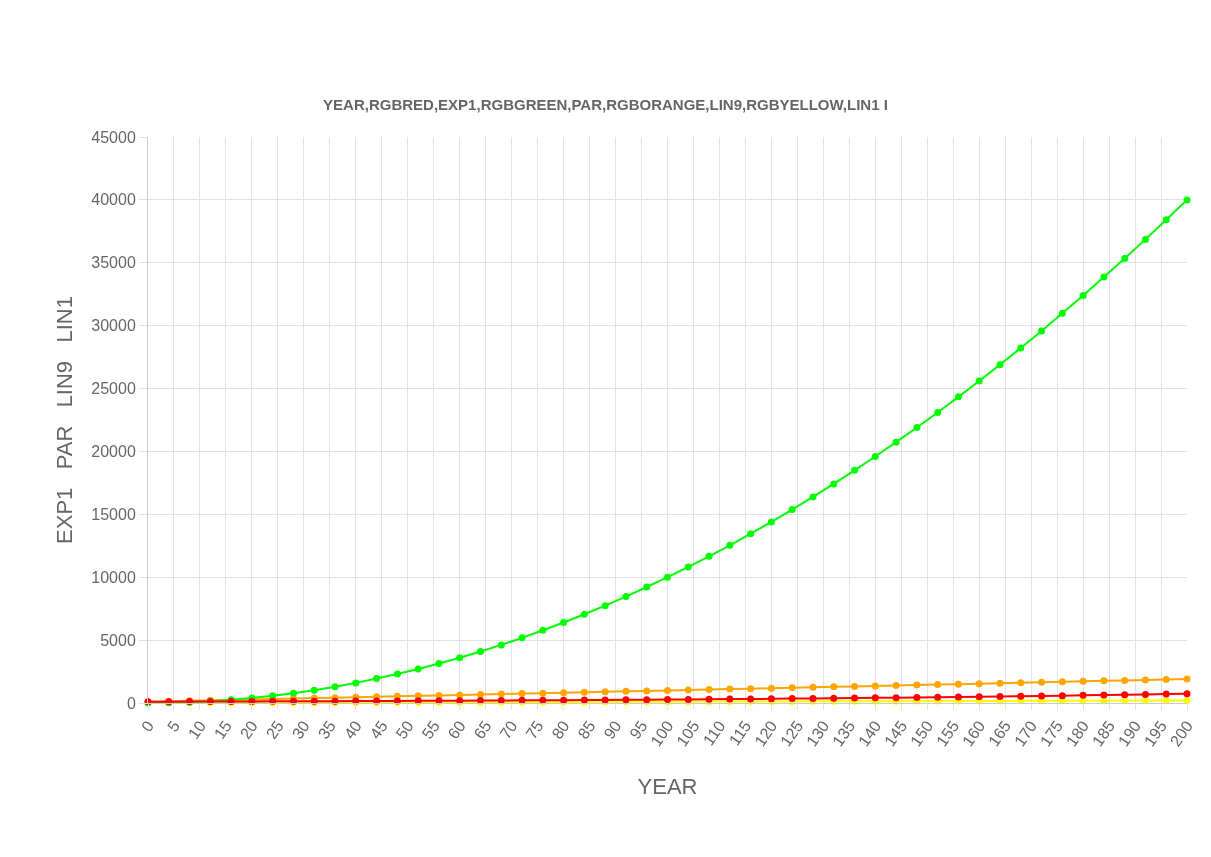 The image size is (1211, 857). I want to click on x-tick-label: 60, so click(456, 730).